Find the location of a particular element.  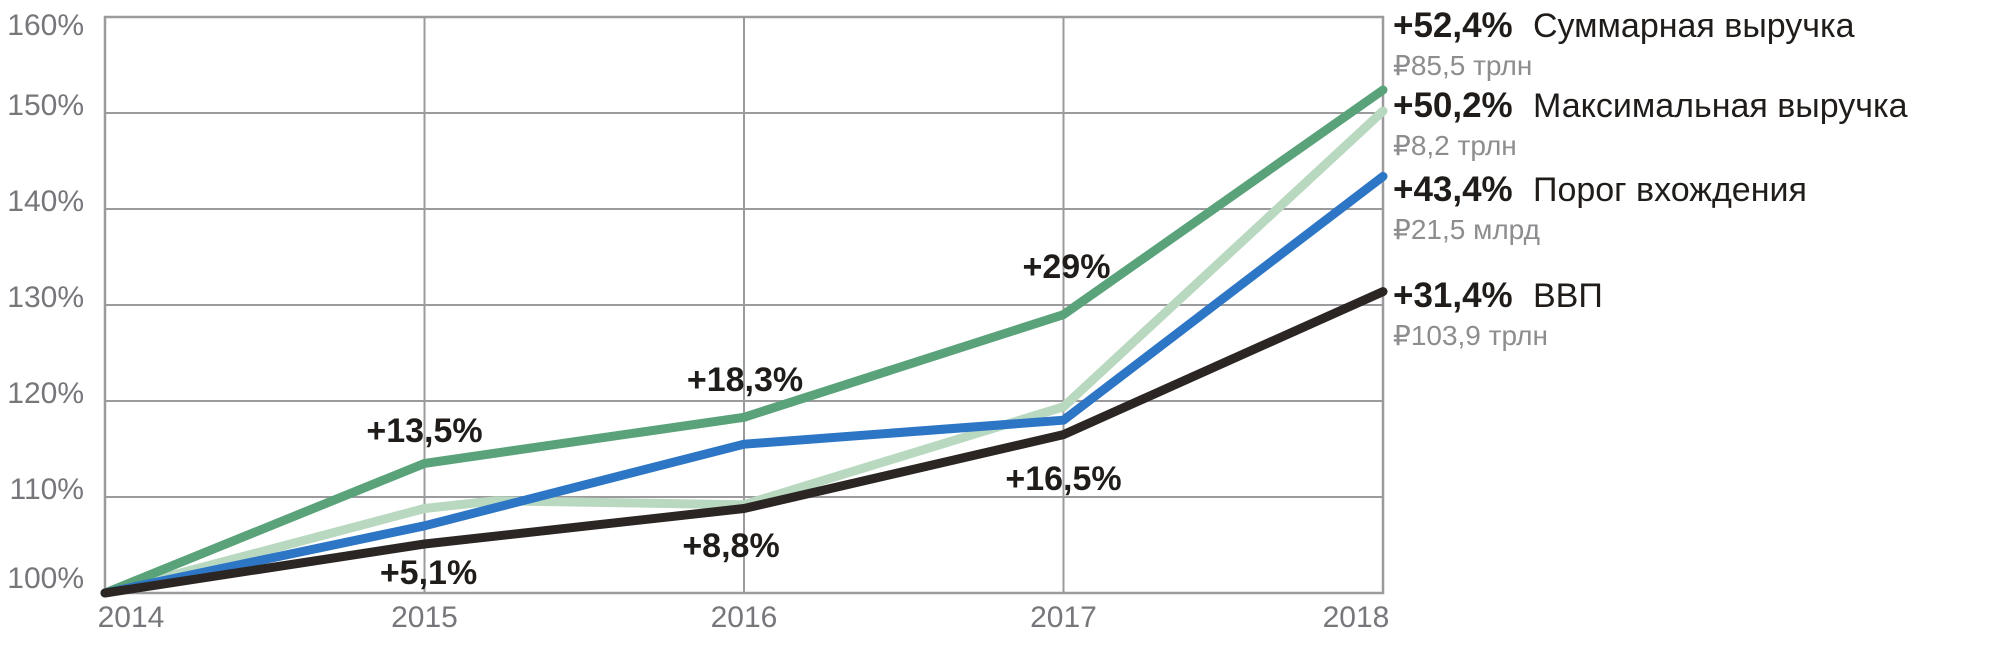

line-annotation: +5,1% is located at coordinates (428, 573).